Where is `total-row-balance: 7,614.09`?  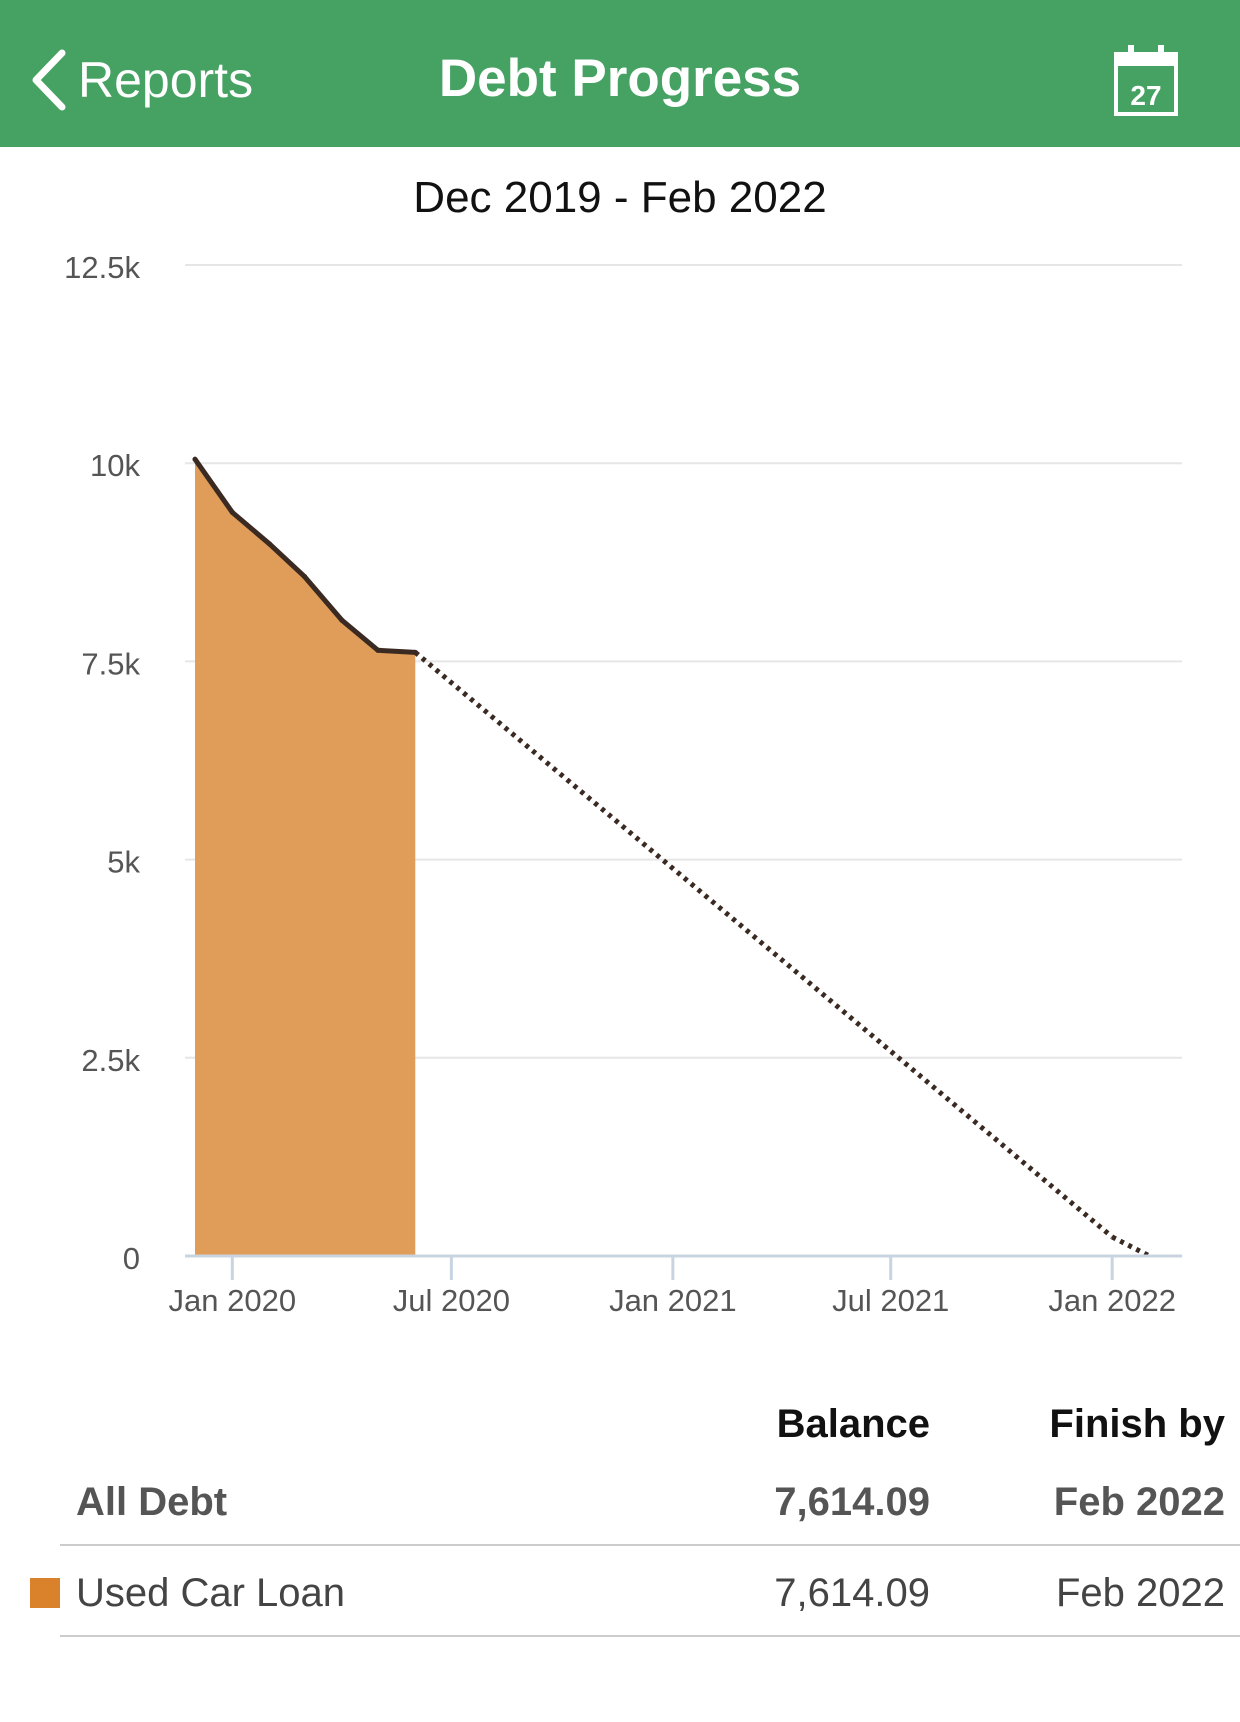 total-row-balance: 7,614.09 is located at coordinates (852, 1502).